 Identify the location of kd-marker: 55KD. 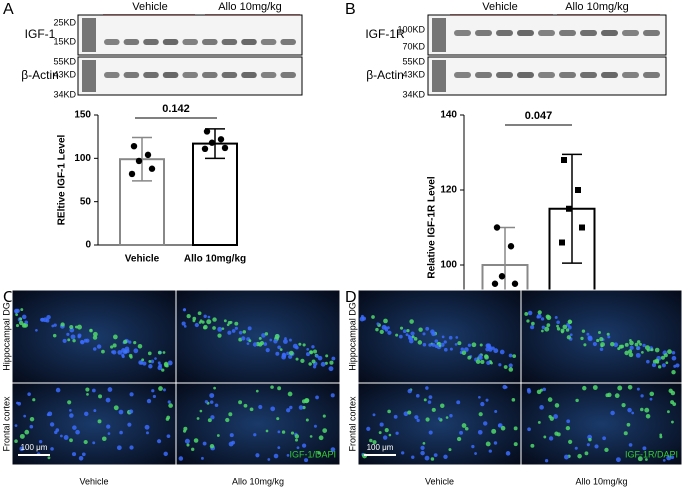
(64, 61).